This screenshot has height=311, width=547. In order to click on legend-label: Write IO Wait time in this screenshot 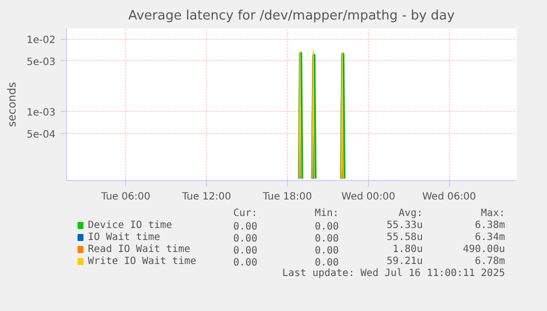, I will do `click(142, 261)`.